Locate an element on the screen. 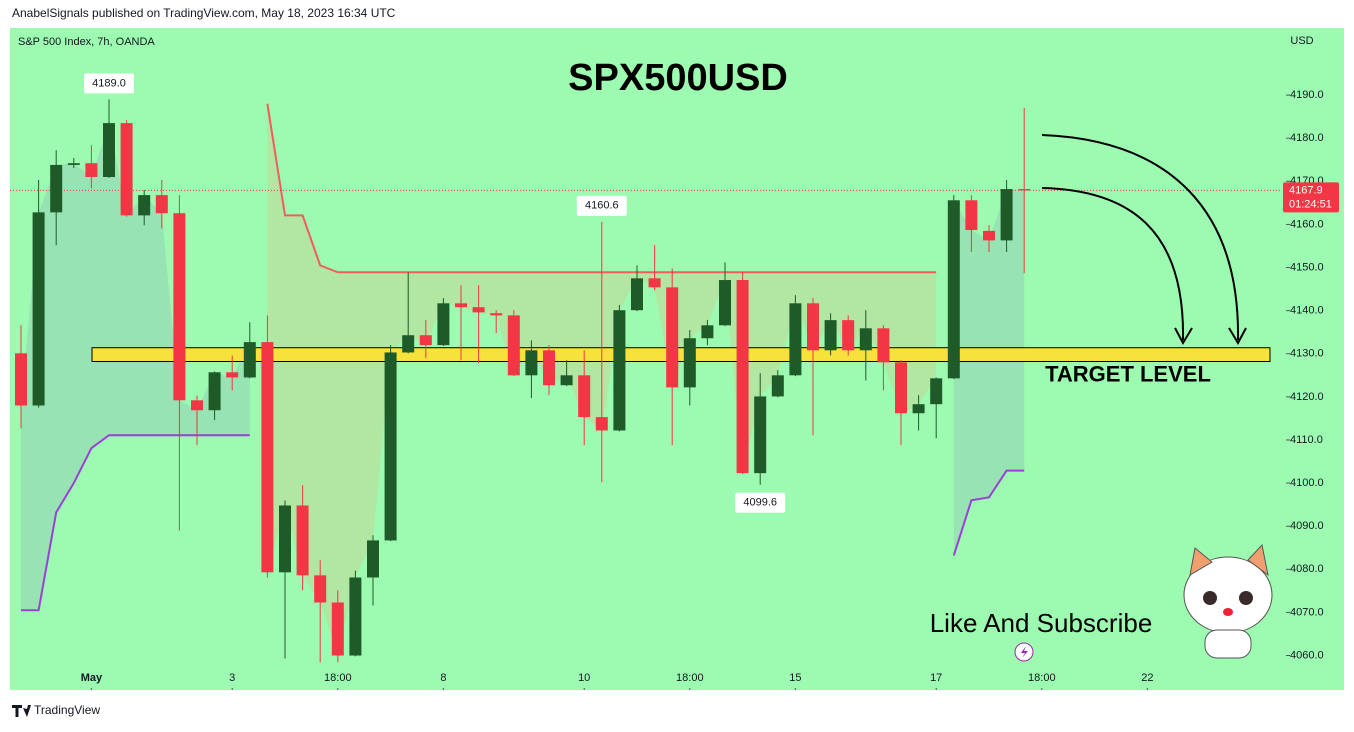  x-tick-label: 3 is located at coordinates (232, 678).